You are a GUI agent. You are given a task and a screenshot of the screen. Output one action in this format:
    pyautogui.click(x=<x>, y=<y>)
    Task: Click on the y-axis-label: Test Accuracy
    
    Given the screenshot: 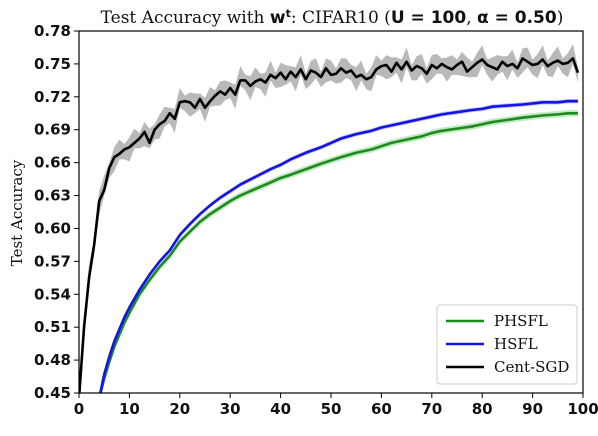 What is the action you would take?
    pyautogui.click(x=17, y=212)
    